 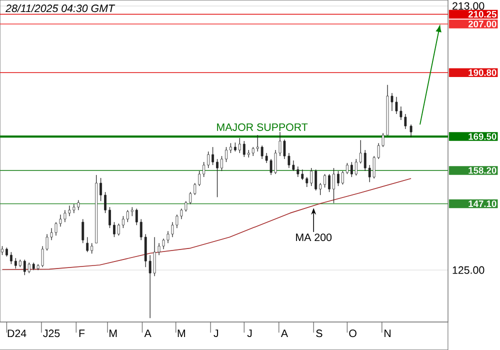 What do you see at coordinates (482, 14) in the screenshot?
I see `ref-line-label: 210.25` at bounding box center [482, 14].